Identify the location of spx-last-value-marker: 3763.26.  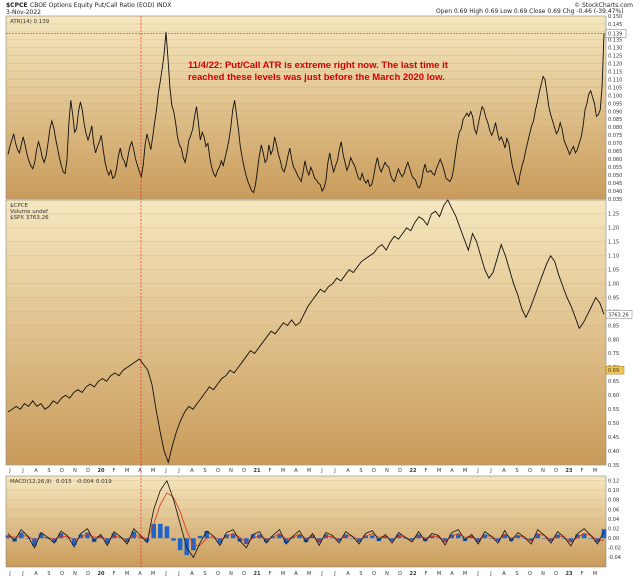
(619, 314).